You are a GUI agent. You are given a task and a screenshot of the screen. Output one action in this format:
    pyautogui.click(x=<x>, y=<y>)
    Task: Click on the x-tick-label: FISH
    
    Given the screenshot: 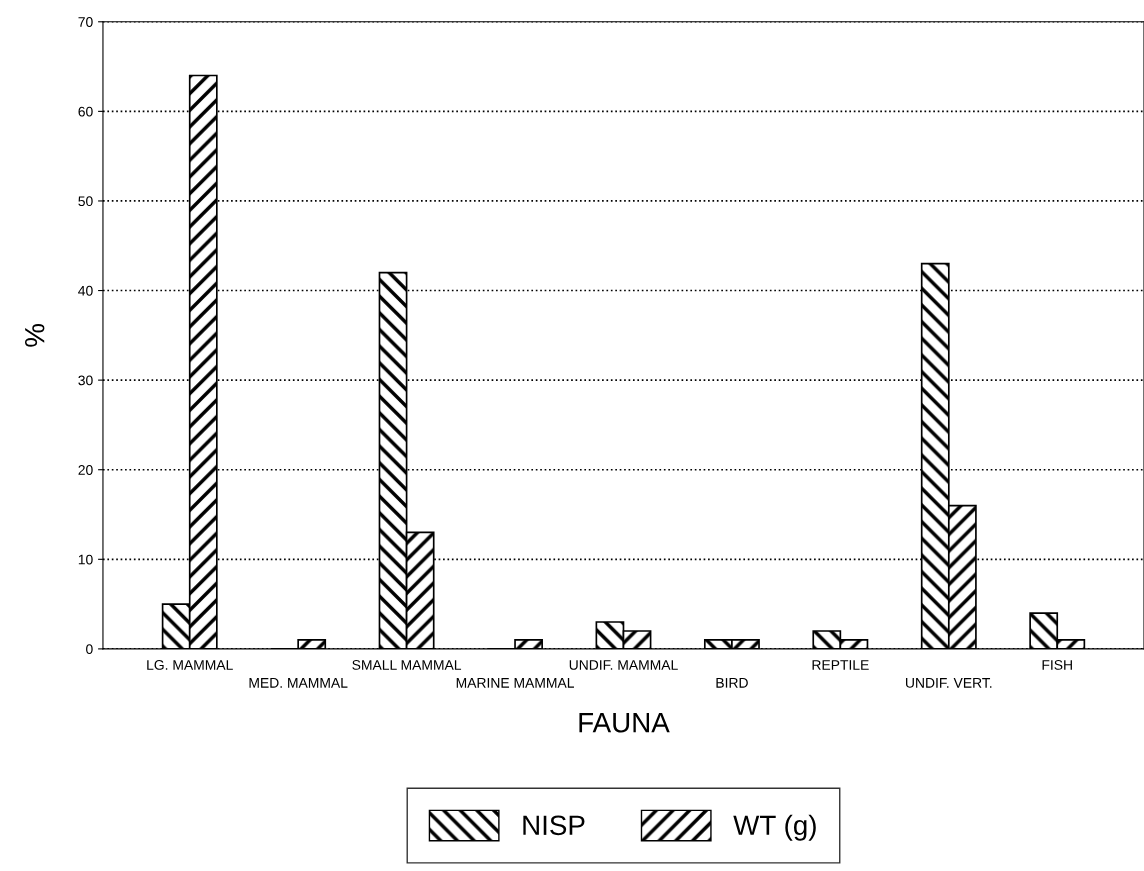 What is the action you would take?
    pyautogui.click(x=1057, y=665)
    